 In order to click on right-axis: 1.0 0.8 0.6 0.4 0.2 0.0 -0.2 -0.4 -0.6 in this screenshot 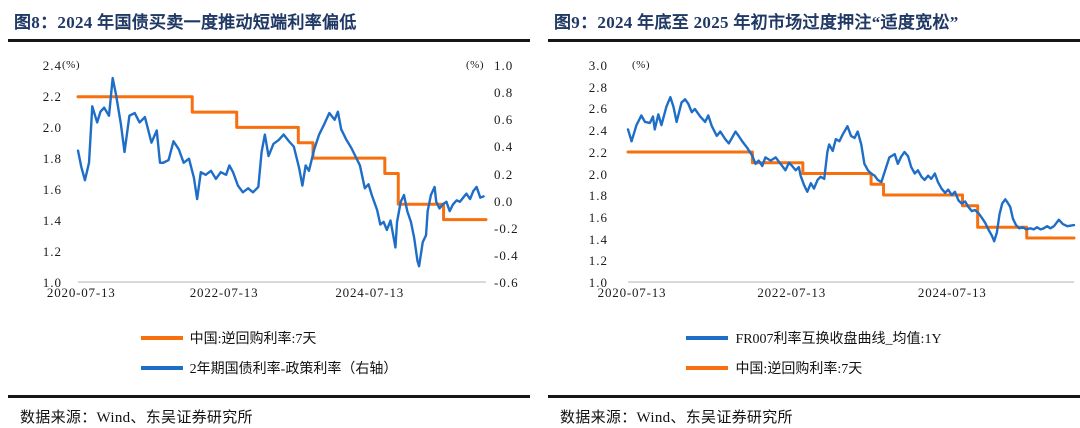, I will do `click(508, 174)`.